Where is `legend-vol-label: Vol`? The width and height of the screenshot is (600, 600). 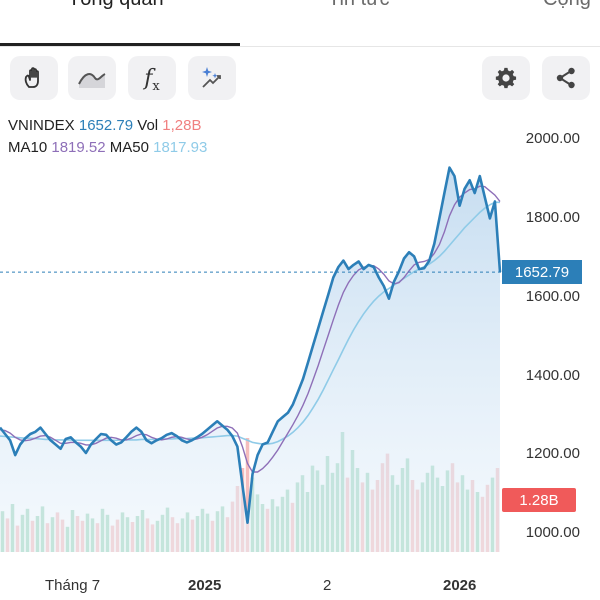
legend-vol-label: Vol is located at coordinates (148, 125).